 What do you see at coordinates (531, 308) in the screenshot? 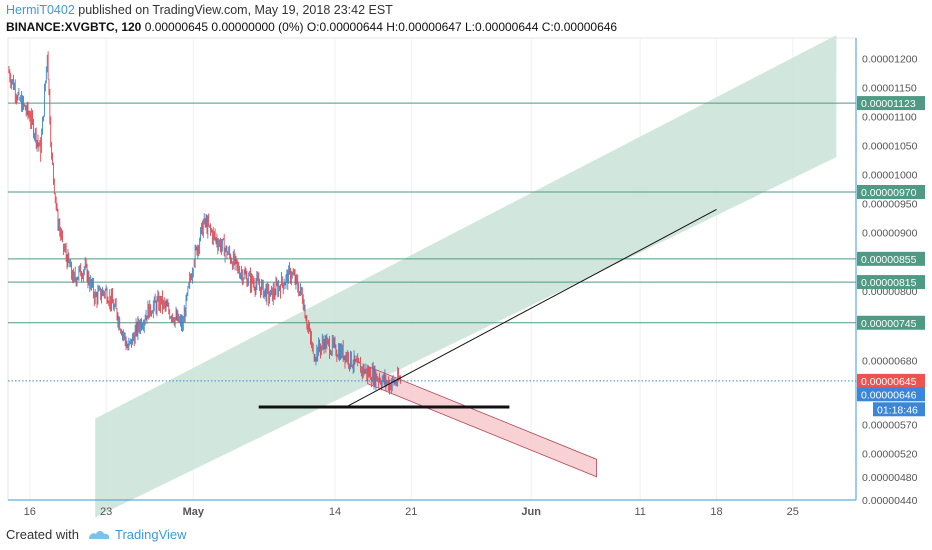
I see `trend-line` at bounding box center [531, 308].